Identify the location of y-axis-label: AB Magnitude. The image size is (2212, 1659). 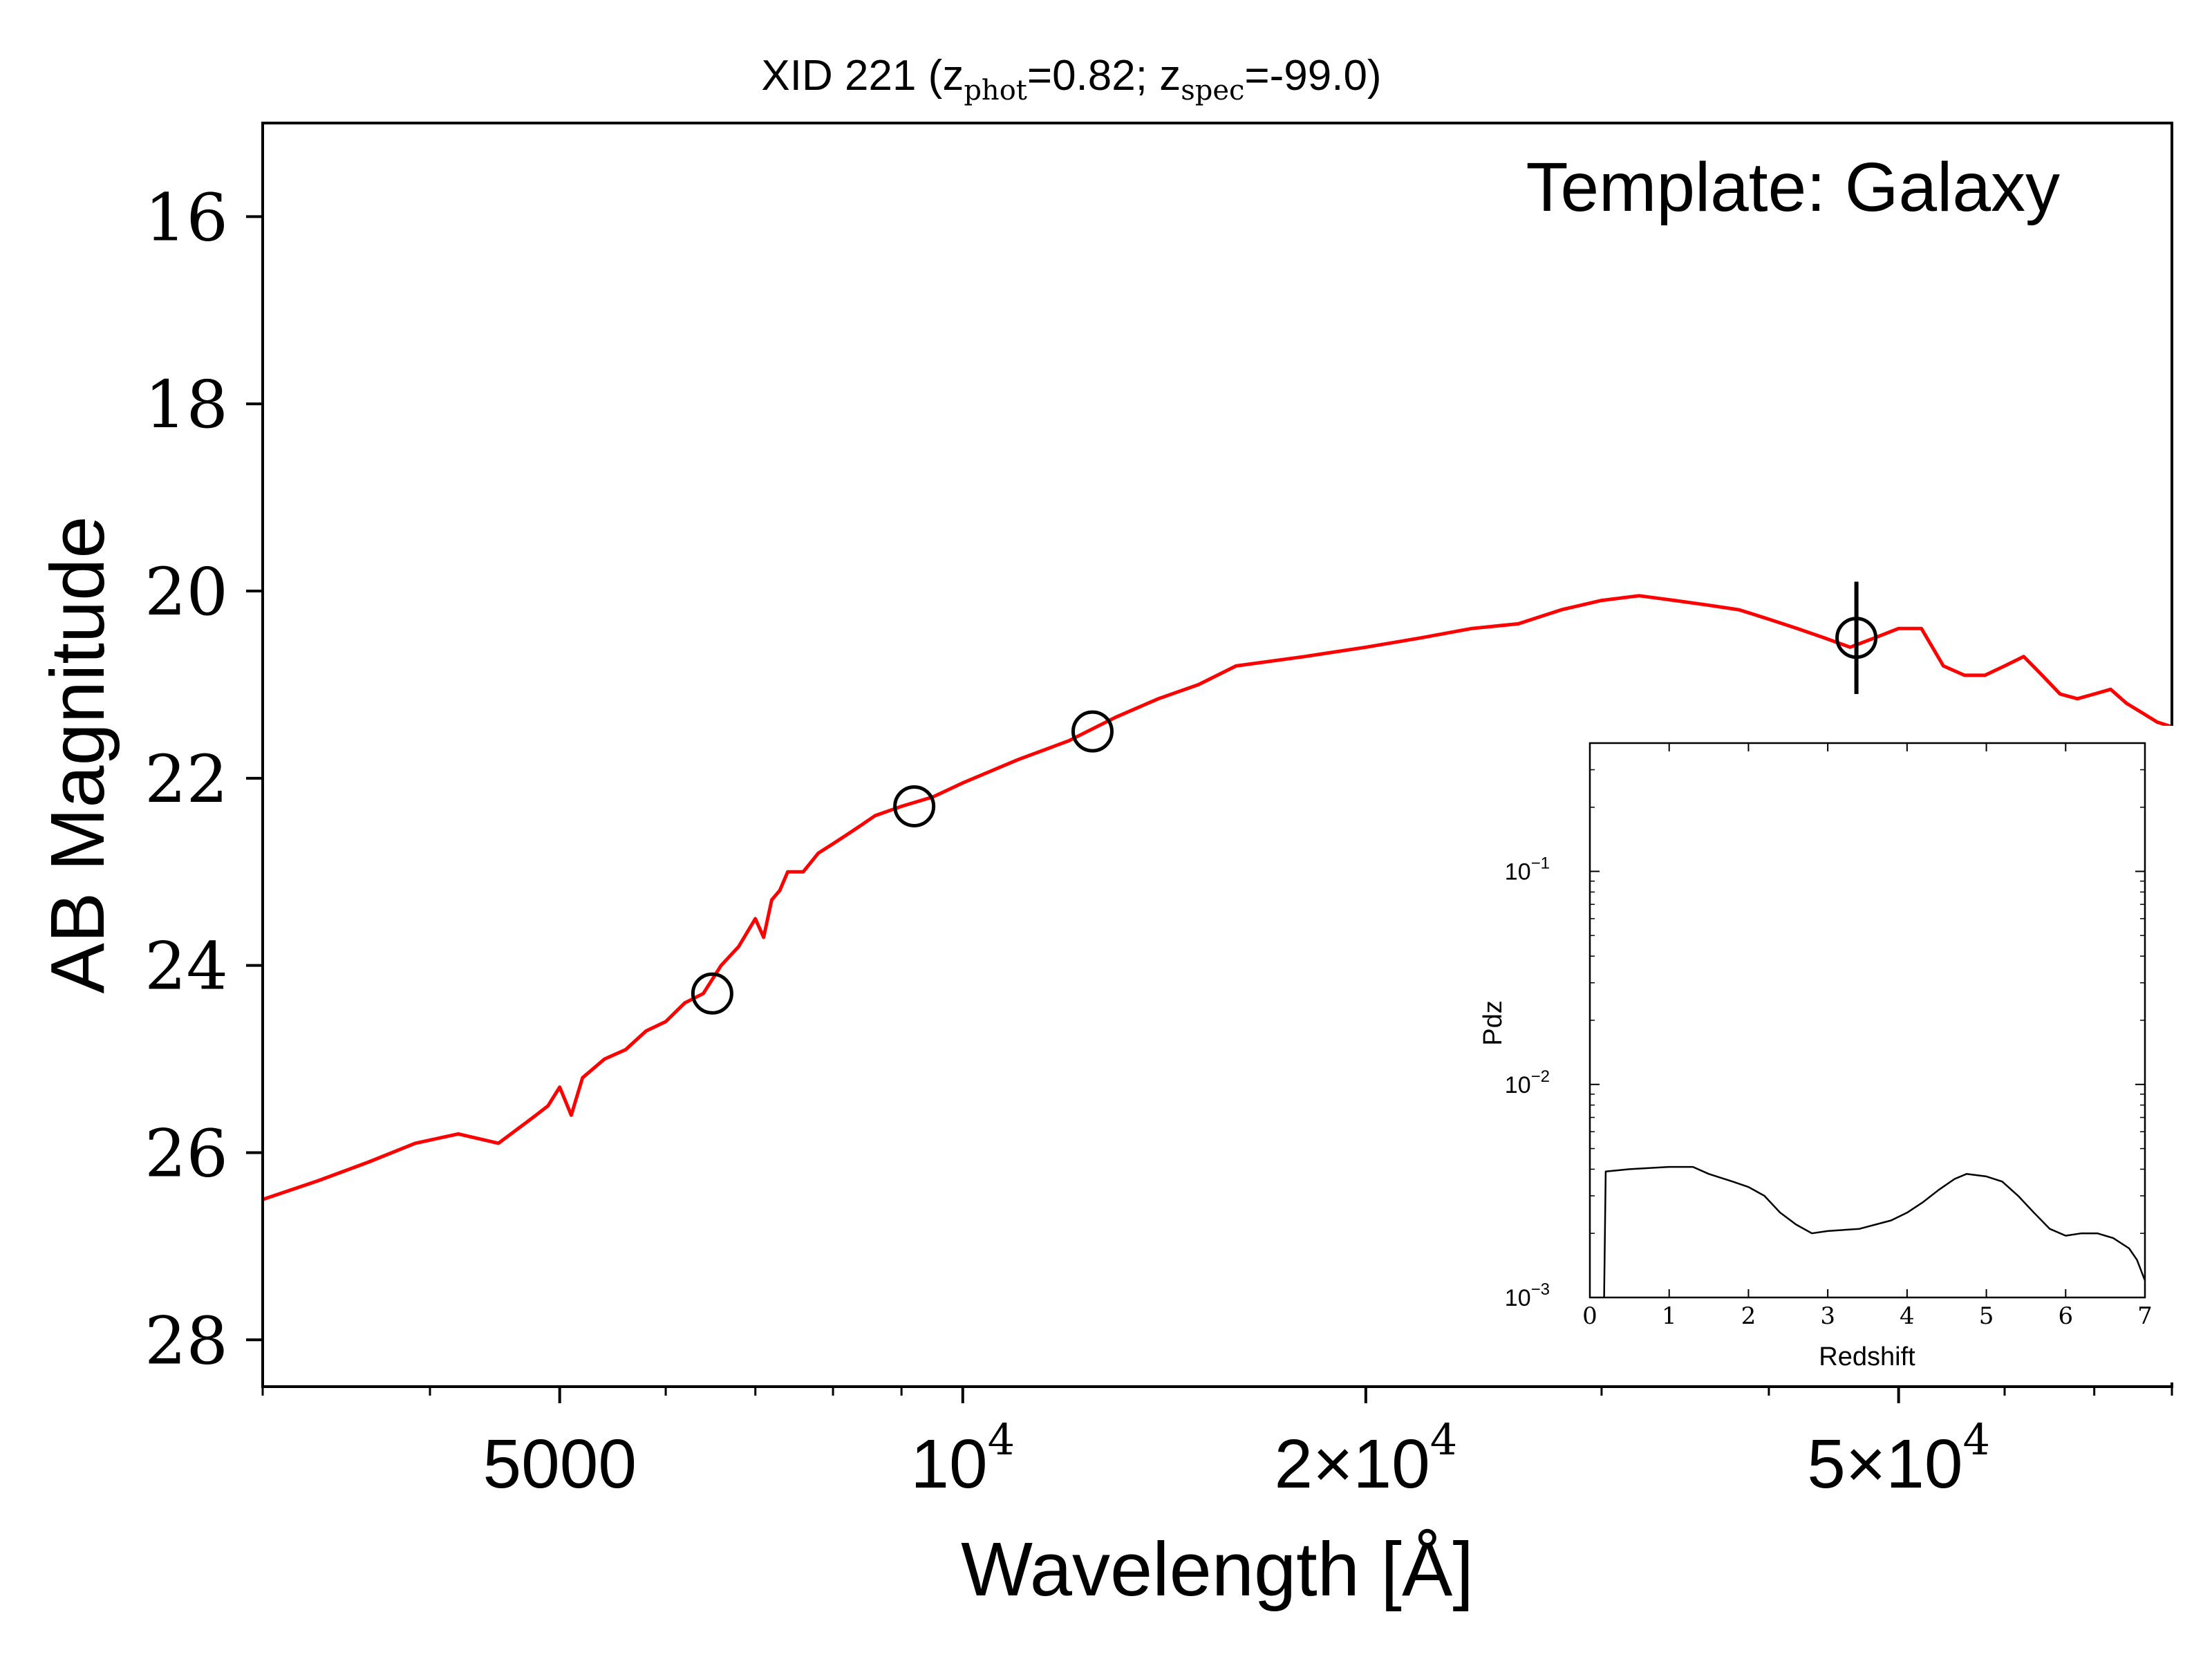
(77, 755).